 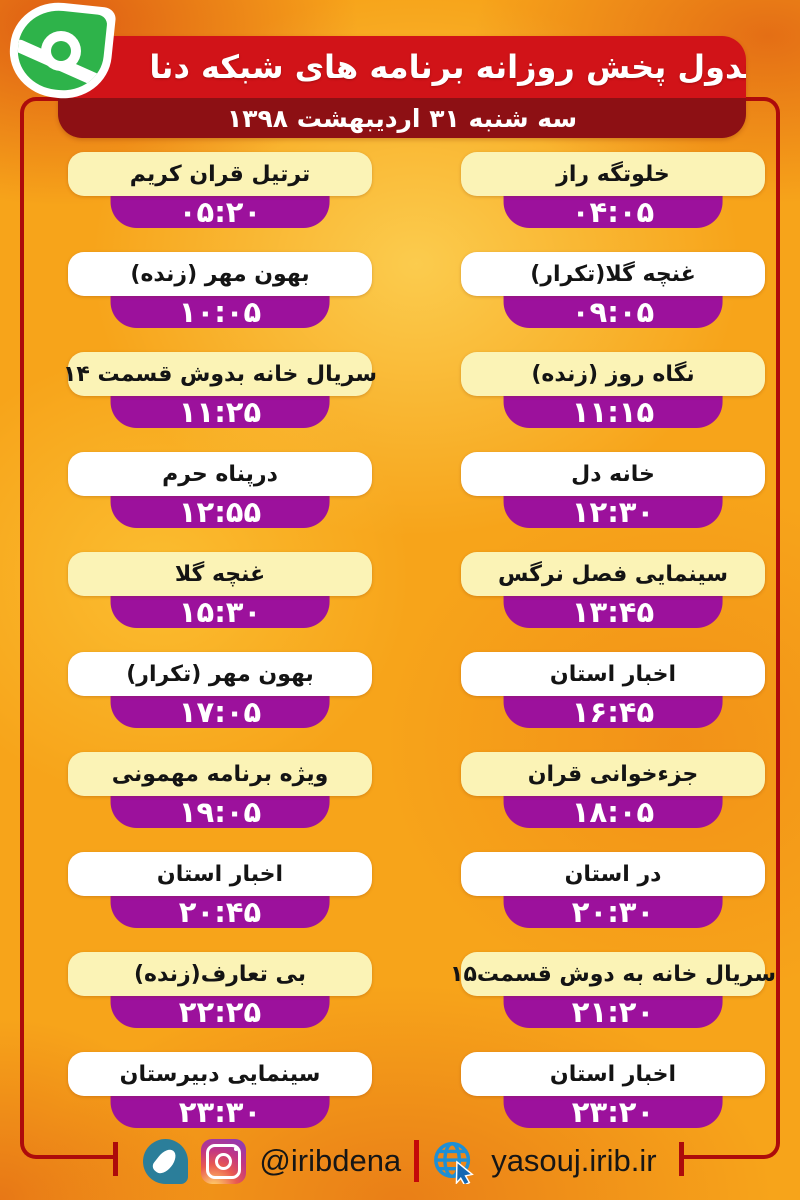 I want to click on program-name: غنچه گلا(تکرار), so click(x=613, y=274).